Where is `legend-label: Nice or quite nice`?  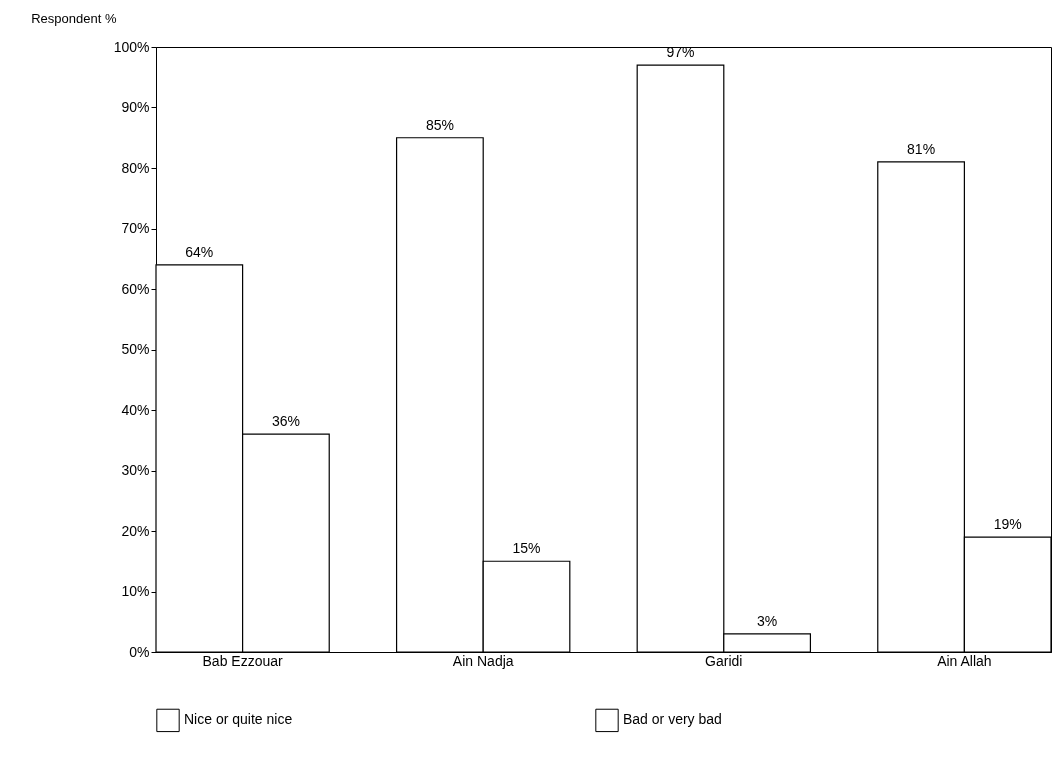 legend-label: Nice or quite nice is located at coordinates (238, 719).